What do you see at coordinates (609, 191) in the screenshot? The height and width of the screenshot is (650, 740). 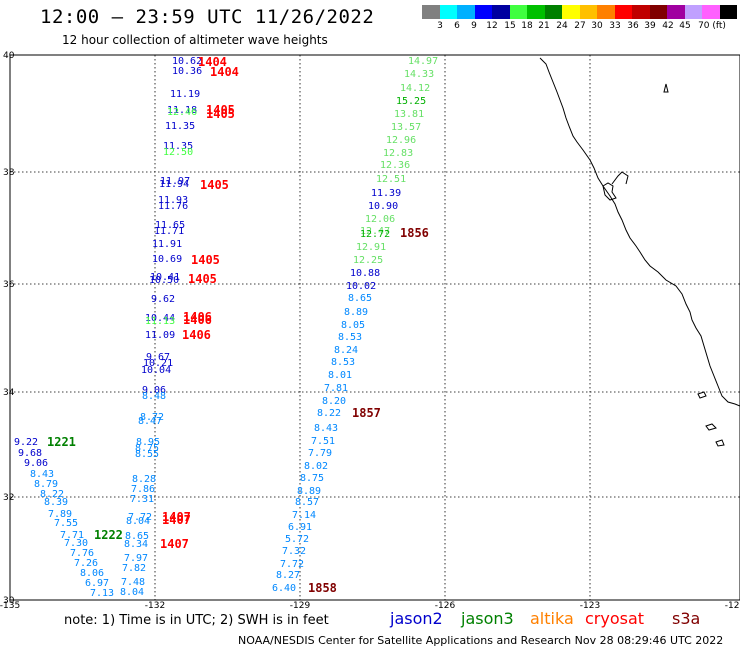 I see `sf-bay-outline` at bounding box center [609, 191].